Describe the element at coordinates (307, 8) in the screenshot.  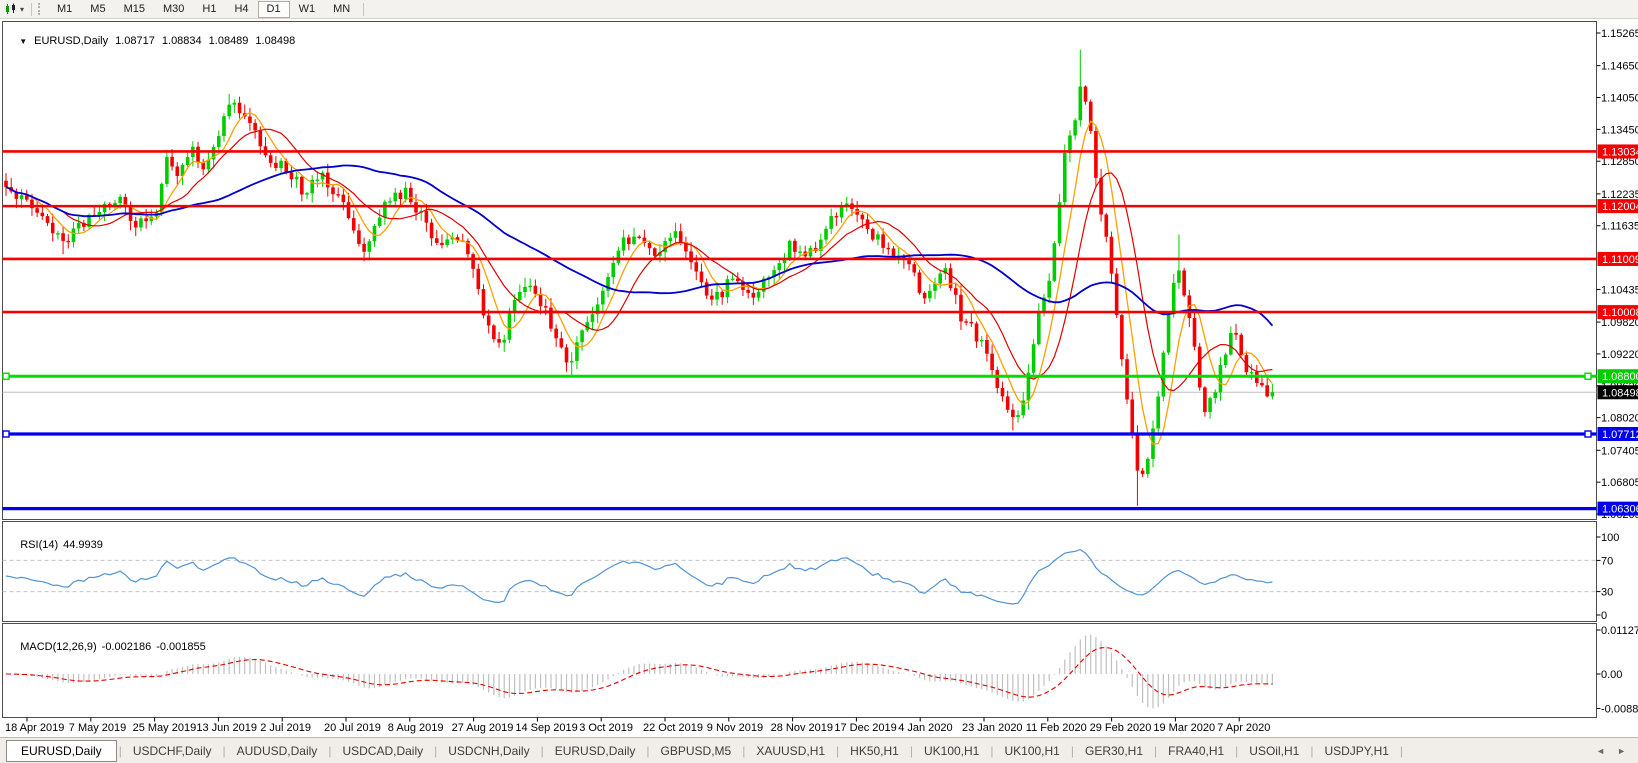
I see `timeframe-button-w1: W1` at that location.